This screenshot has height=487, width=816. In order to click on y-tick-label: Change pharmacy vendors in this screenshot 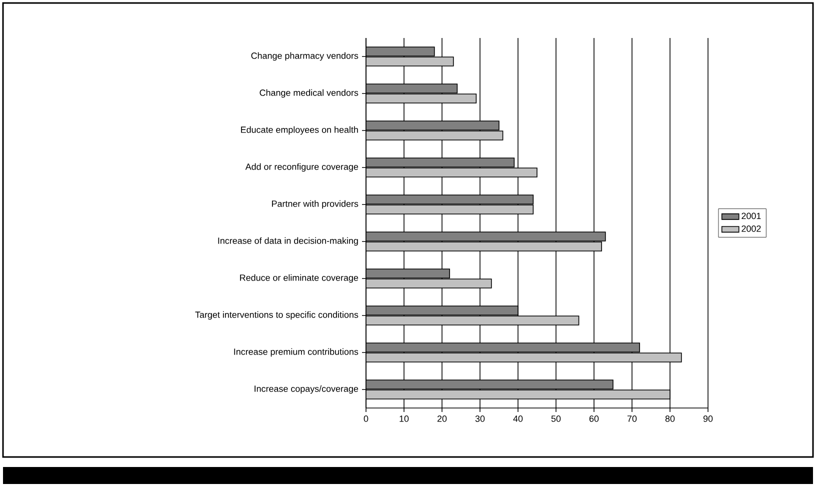, I will do `click(304, 56)`.